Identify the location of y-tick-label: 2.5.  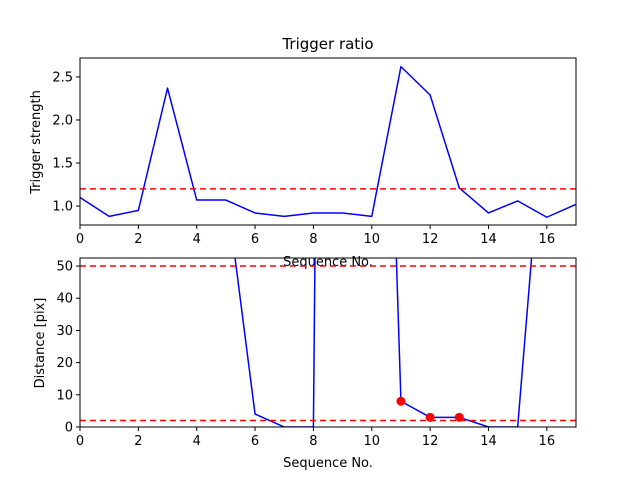
(62, 77).